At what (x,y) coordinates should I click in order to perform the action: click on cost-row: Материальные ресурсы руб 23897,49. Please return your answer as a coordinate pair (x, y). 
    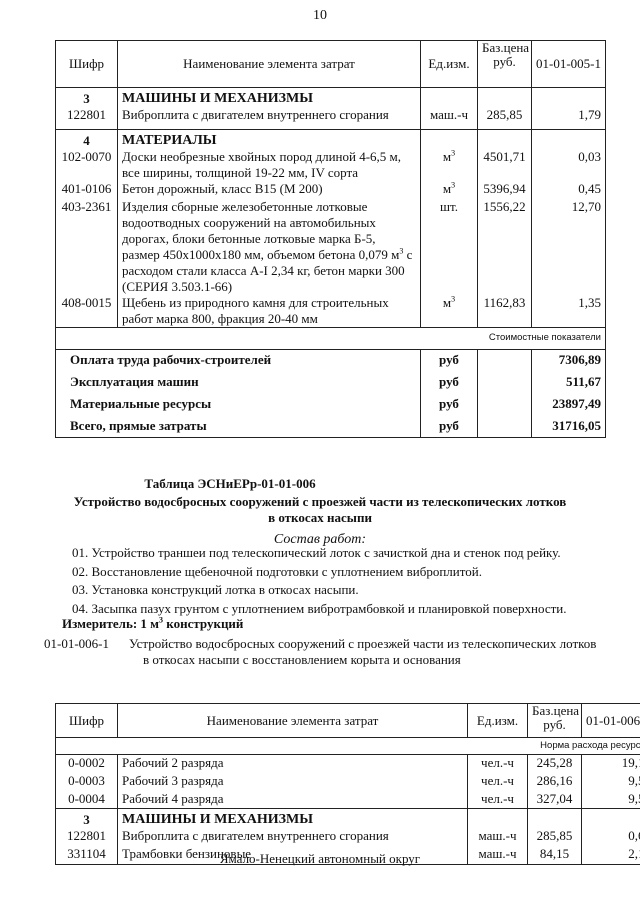
    Looking at the image, I should click on (330, 404).